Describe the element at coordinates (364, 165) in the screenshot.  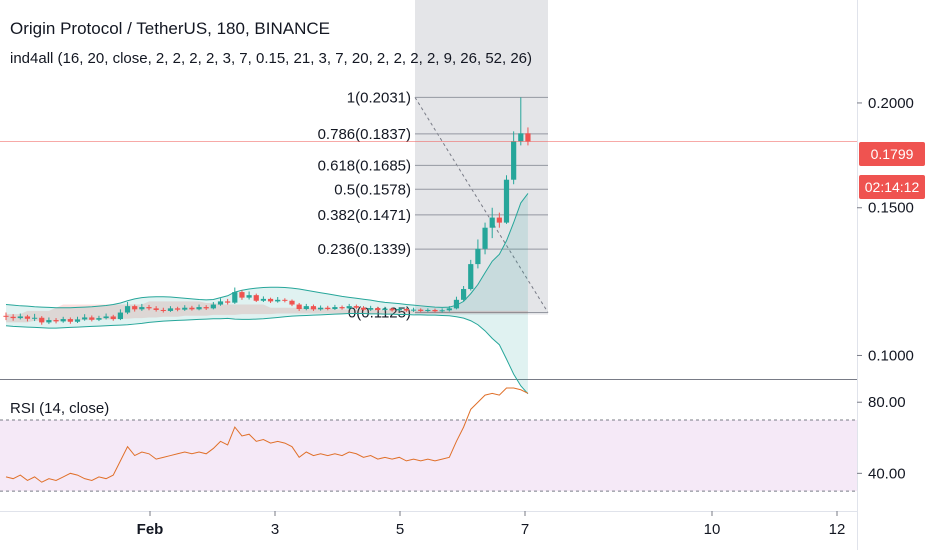
I see `fib-level-label: 0.618(0.1685)` at that location.